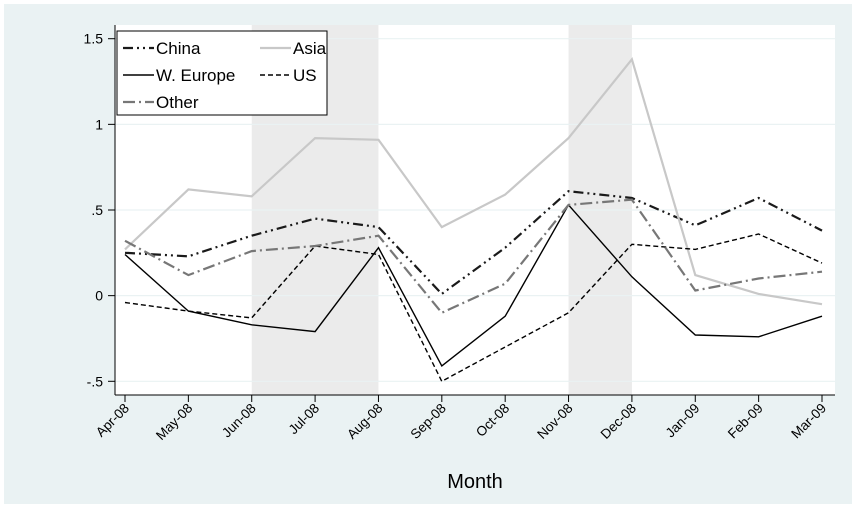  Describe the element at coordinates (95, 381) in the screenshot. I see `y-tick-label: -.5` at that location.